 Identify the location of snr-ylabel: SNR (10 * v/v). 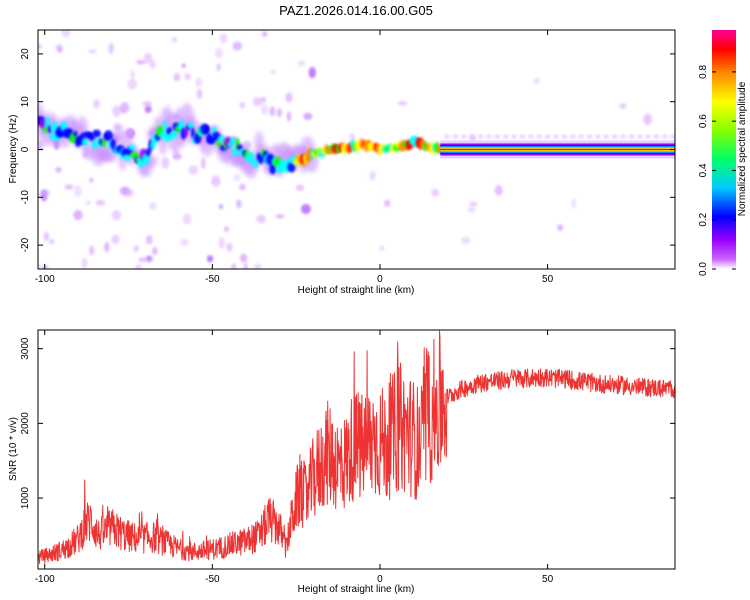
(13, 449).